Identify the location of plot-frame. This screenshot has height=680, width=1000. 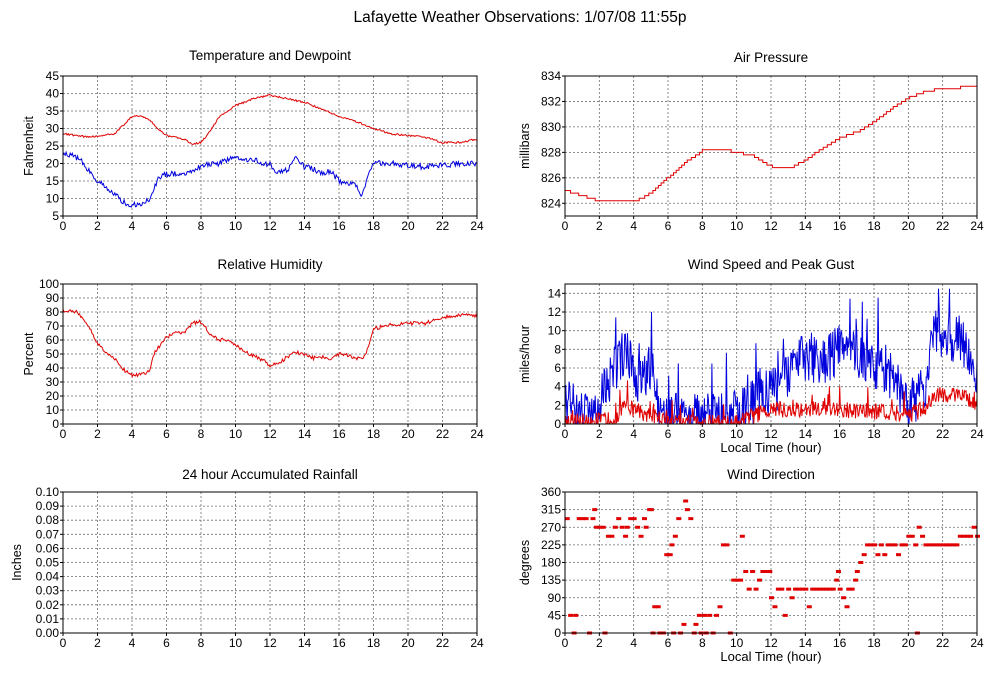
(270, 562).